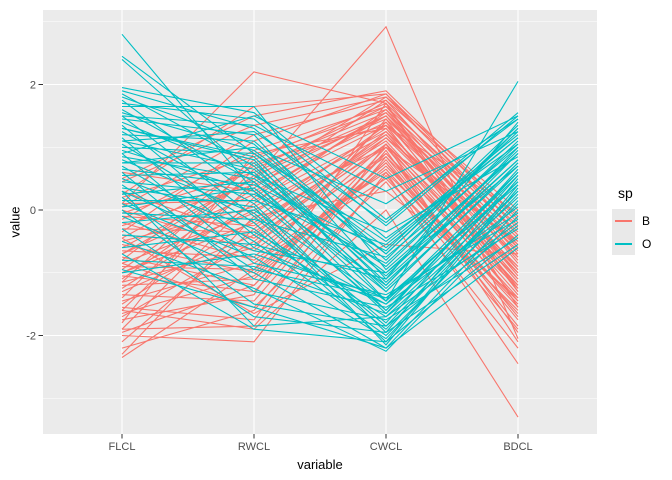 This screenshot has width=672, height=480. Describe the element at coordinates (33, 211) in the screenshot. I see `y-tick-label: 0` at that location.